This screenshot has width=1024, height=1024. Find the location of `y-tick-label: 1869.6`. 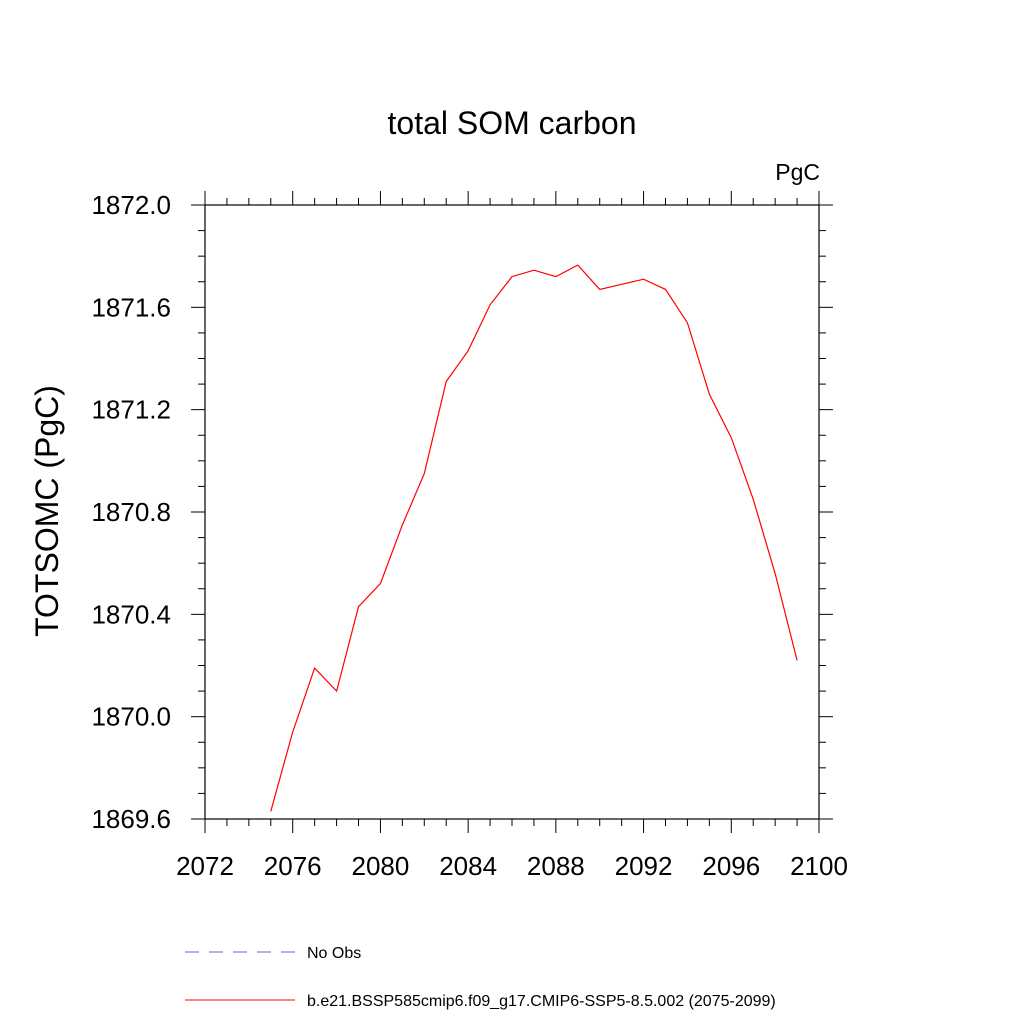

y-tick-label: 1869.6 is located at coordinates (131, 819).